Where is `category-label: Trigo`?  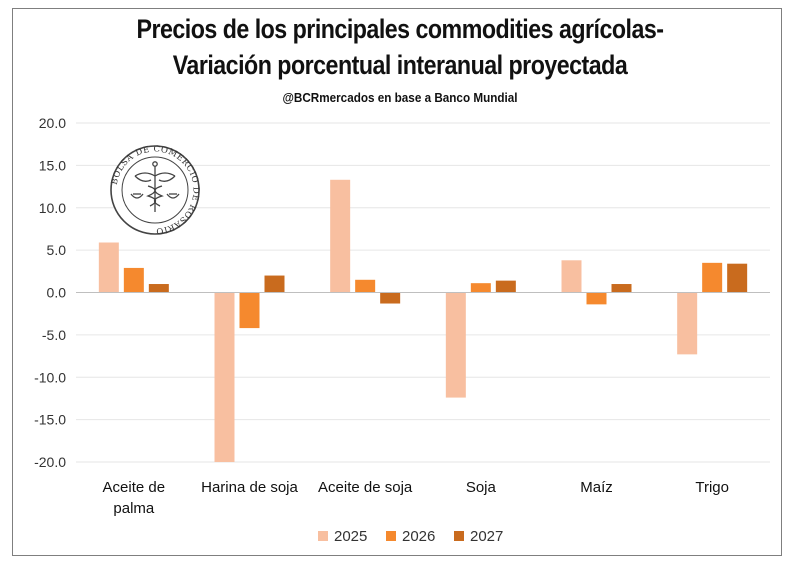 category-label: Trigo is located at coordinates (712, 487).